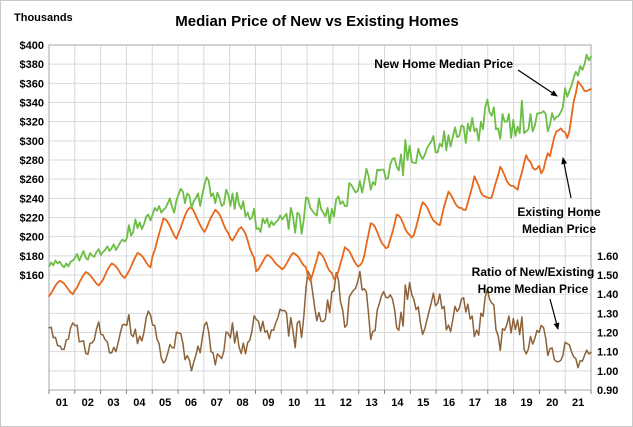  I want to click on annotation-arrow-existing-home, so click(566, 178).